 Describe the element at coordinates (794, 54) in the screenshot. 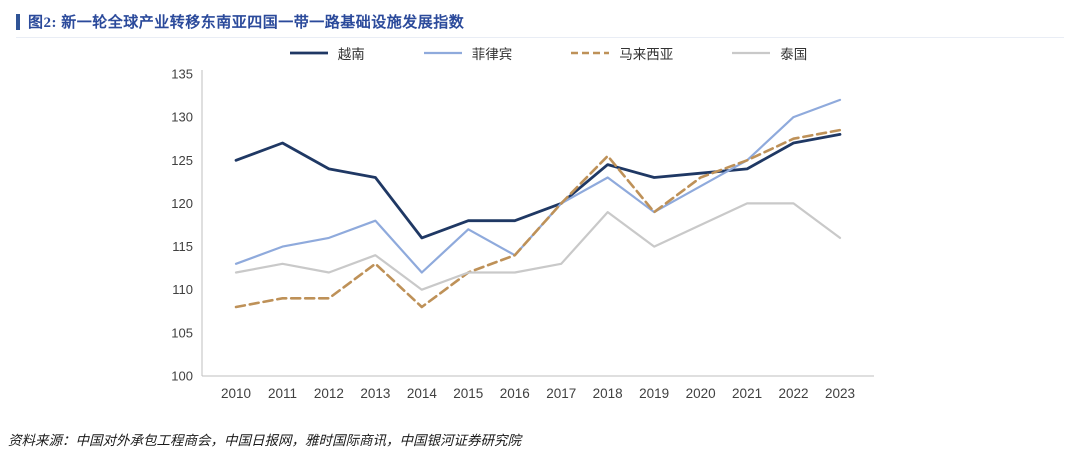

I see `legend-label-thailand: 泰国` at that location.